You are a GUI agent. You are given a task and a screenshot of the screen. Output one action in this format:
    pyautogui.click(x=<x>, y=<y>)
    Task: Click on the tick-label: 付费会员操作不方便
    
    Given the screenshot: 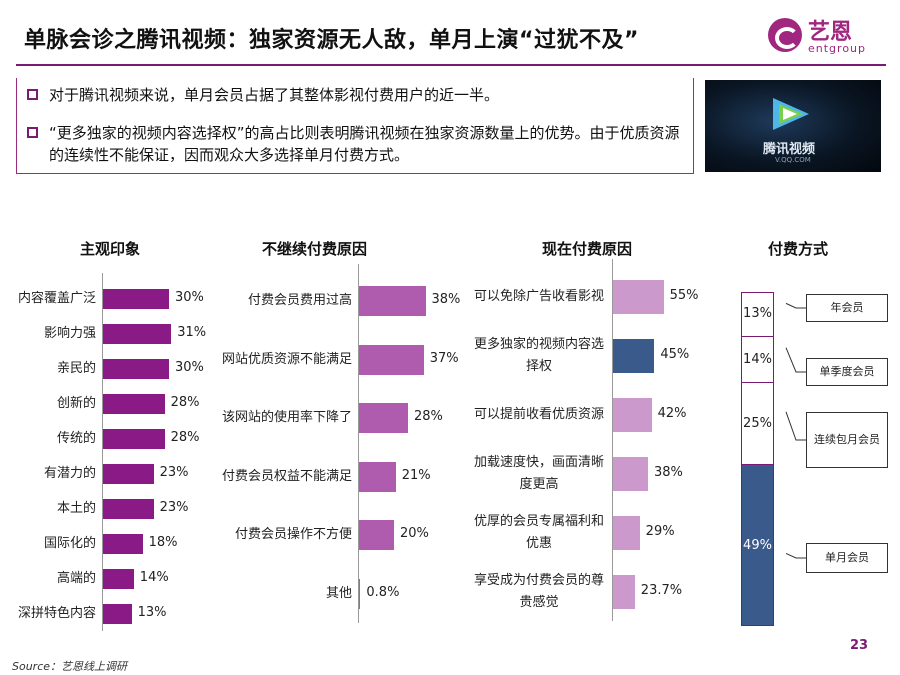 What is the action you would take?
    pyautogui.click(x=293, y=535)
    